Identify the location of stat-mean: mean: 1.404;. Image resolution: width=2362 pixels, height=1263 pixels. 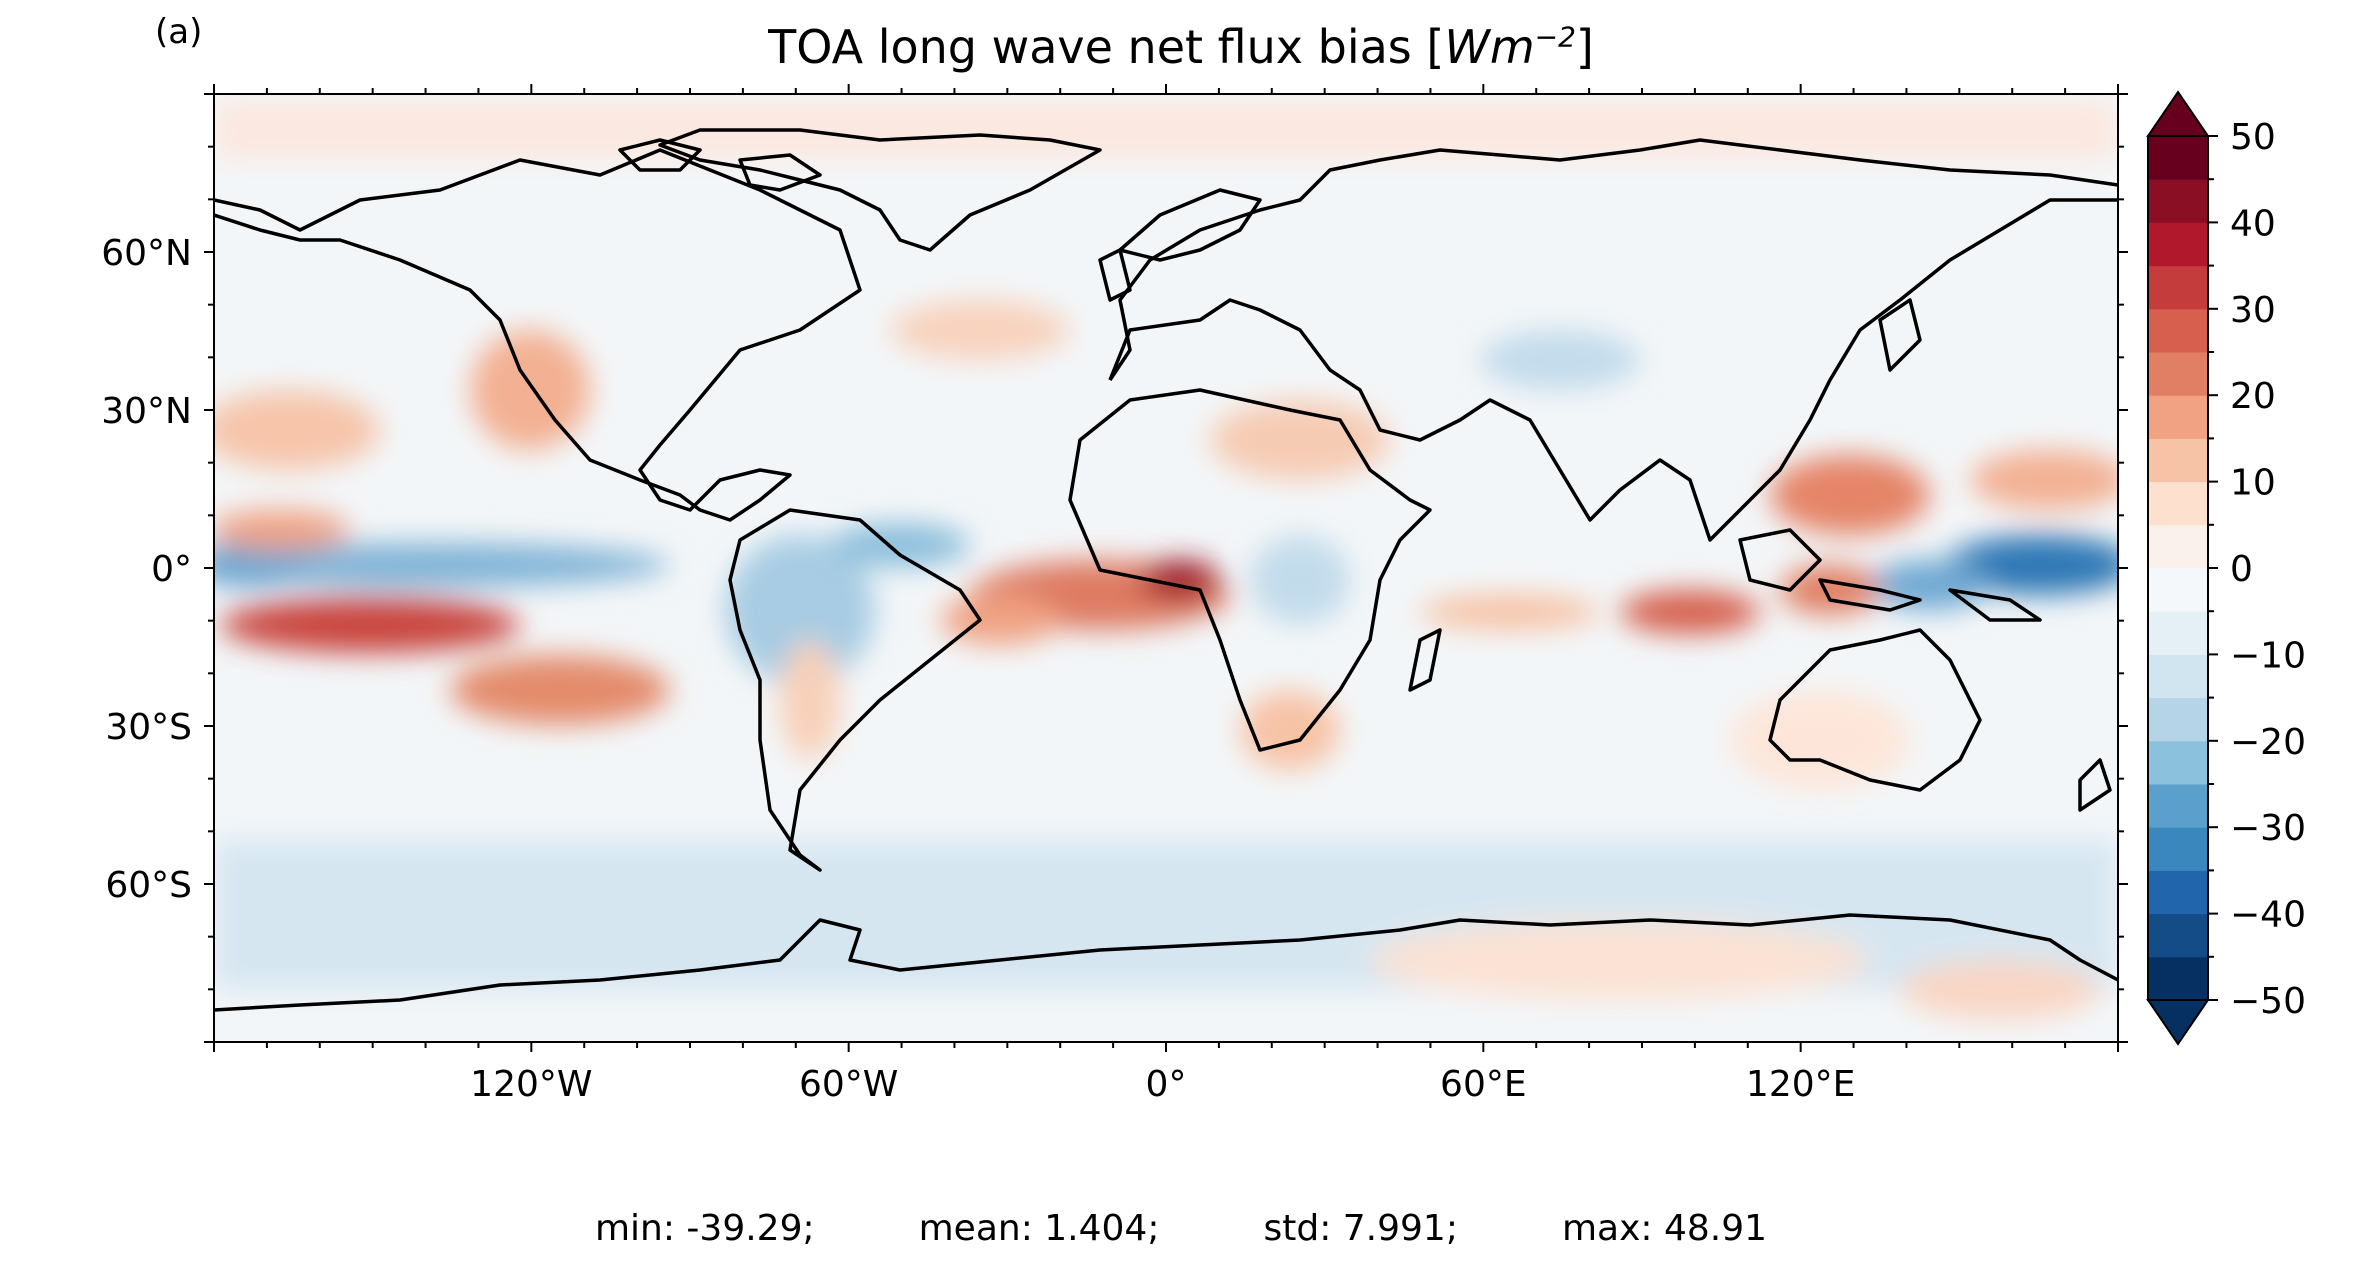
(1039, 1228).